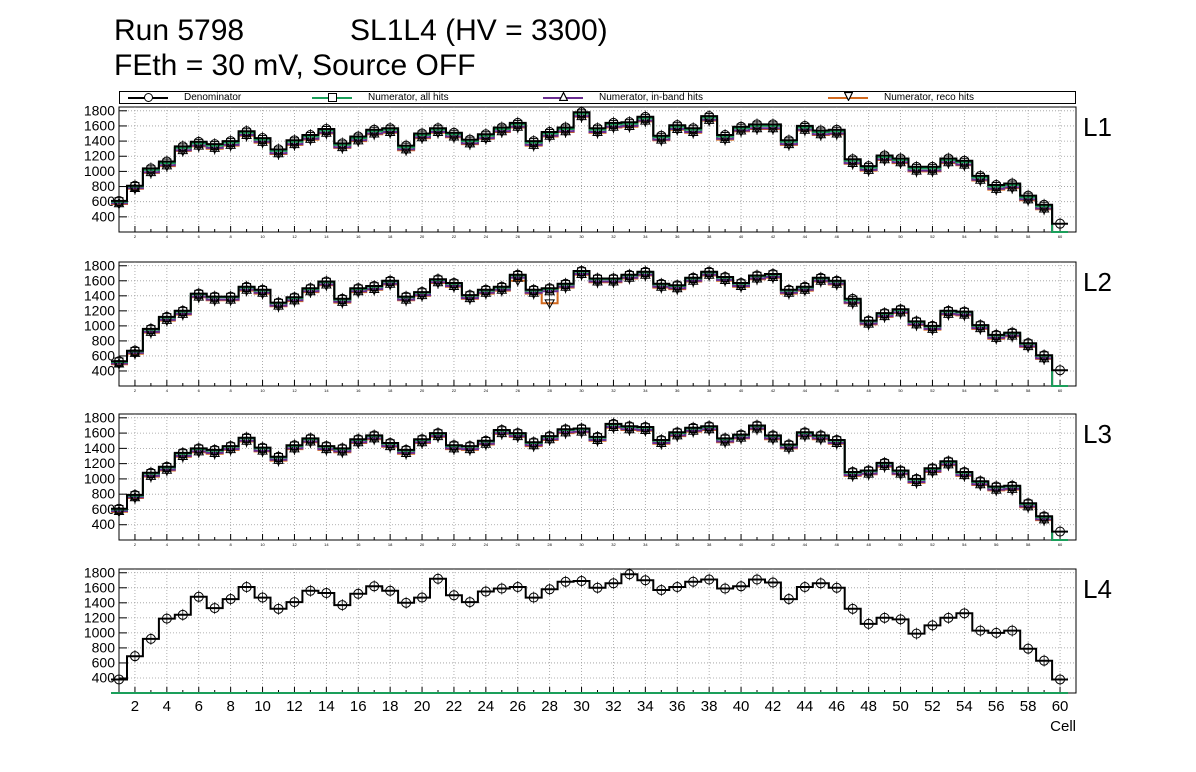 This screenshot has width=1196, height=772. I want to click on x-tick-label: 34, so click(645, 236).